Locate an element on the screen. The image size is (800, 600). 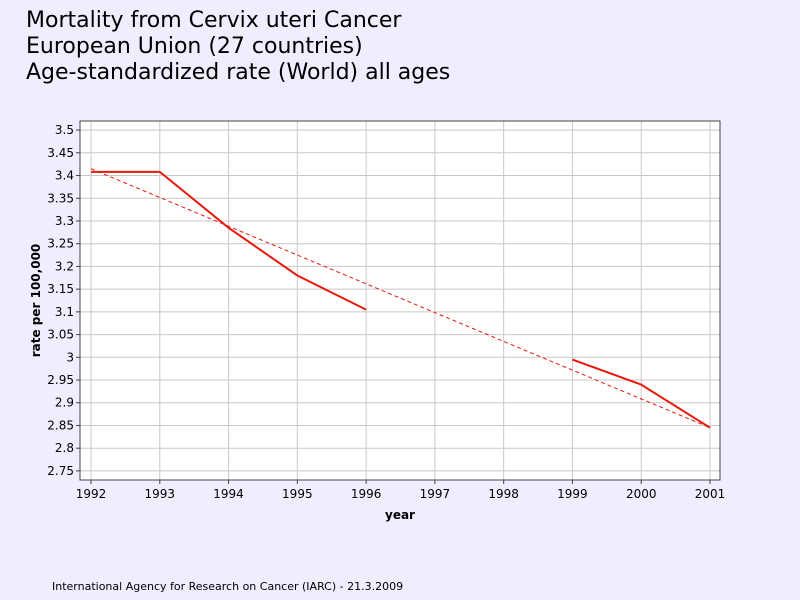
y-tick-label: 3.15 is located at coordinates (60, 289).